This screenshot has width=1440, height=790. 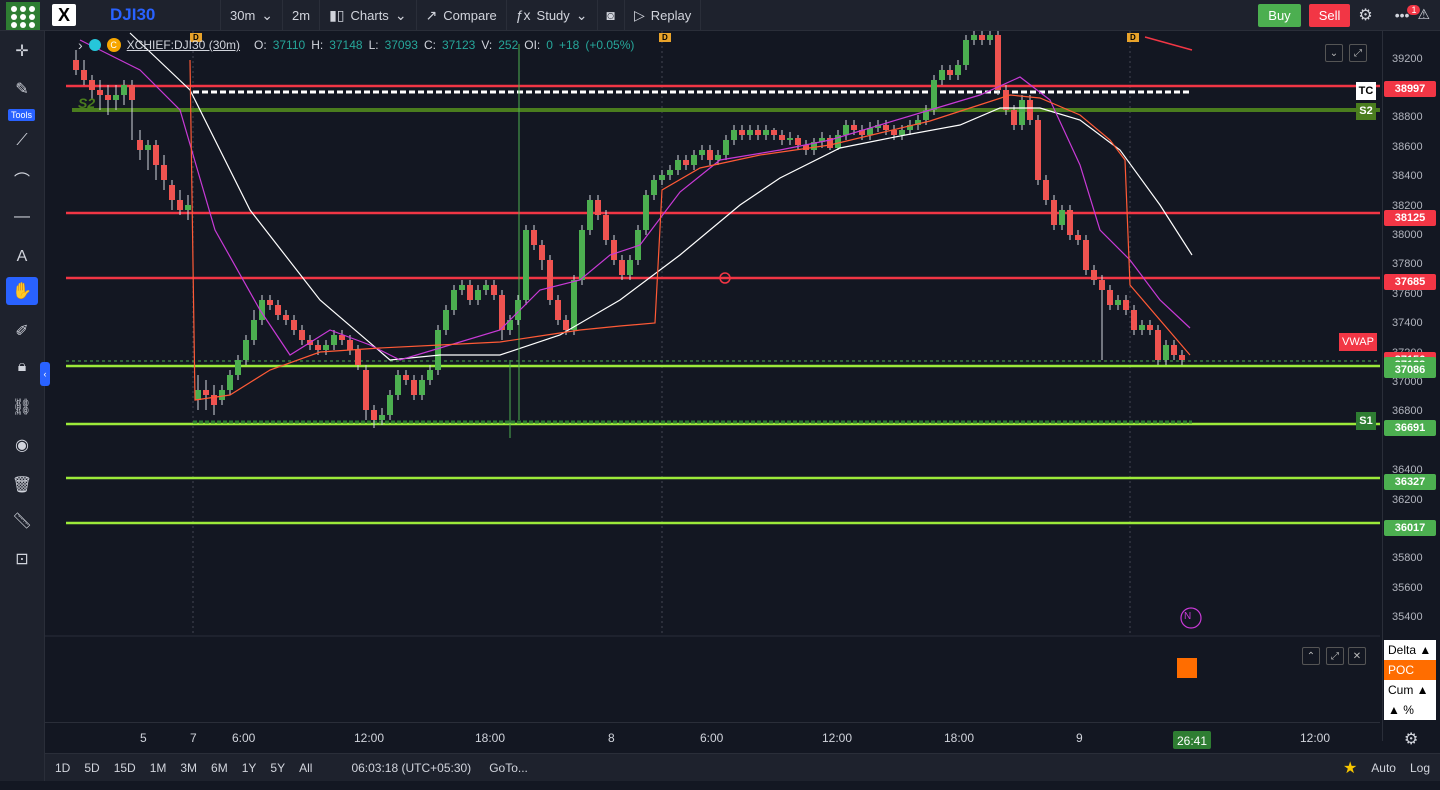 I want to click on footer-strip, so click(x=720, y=785).